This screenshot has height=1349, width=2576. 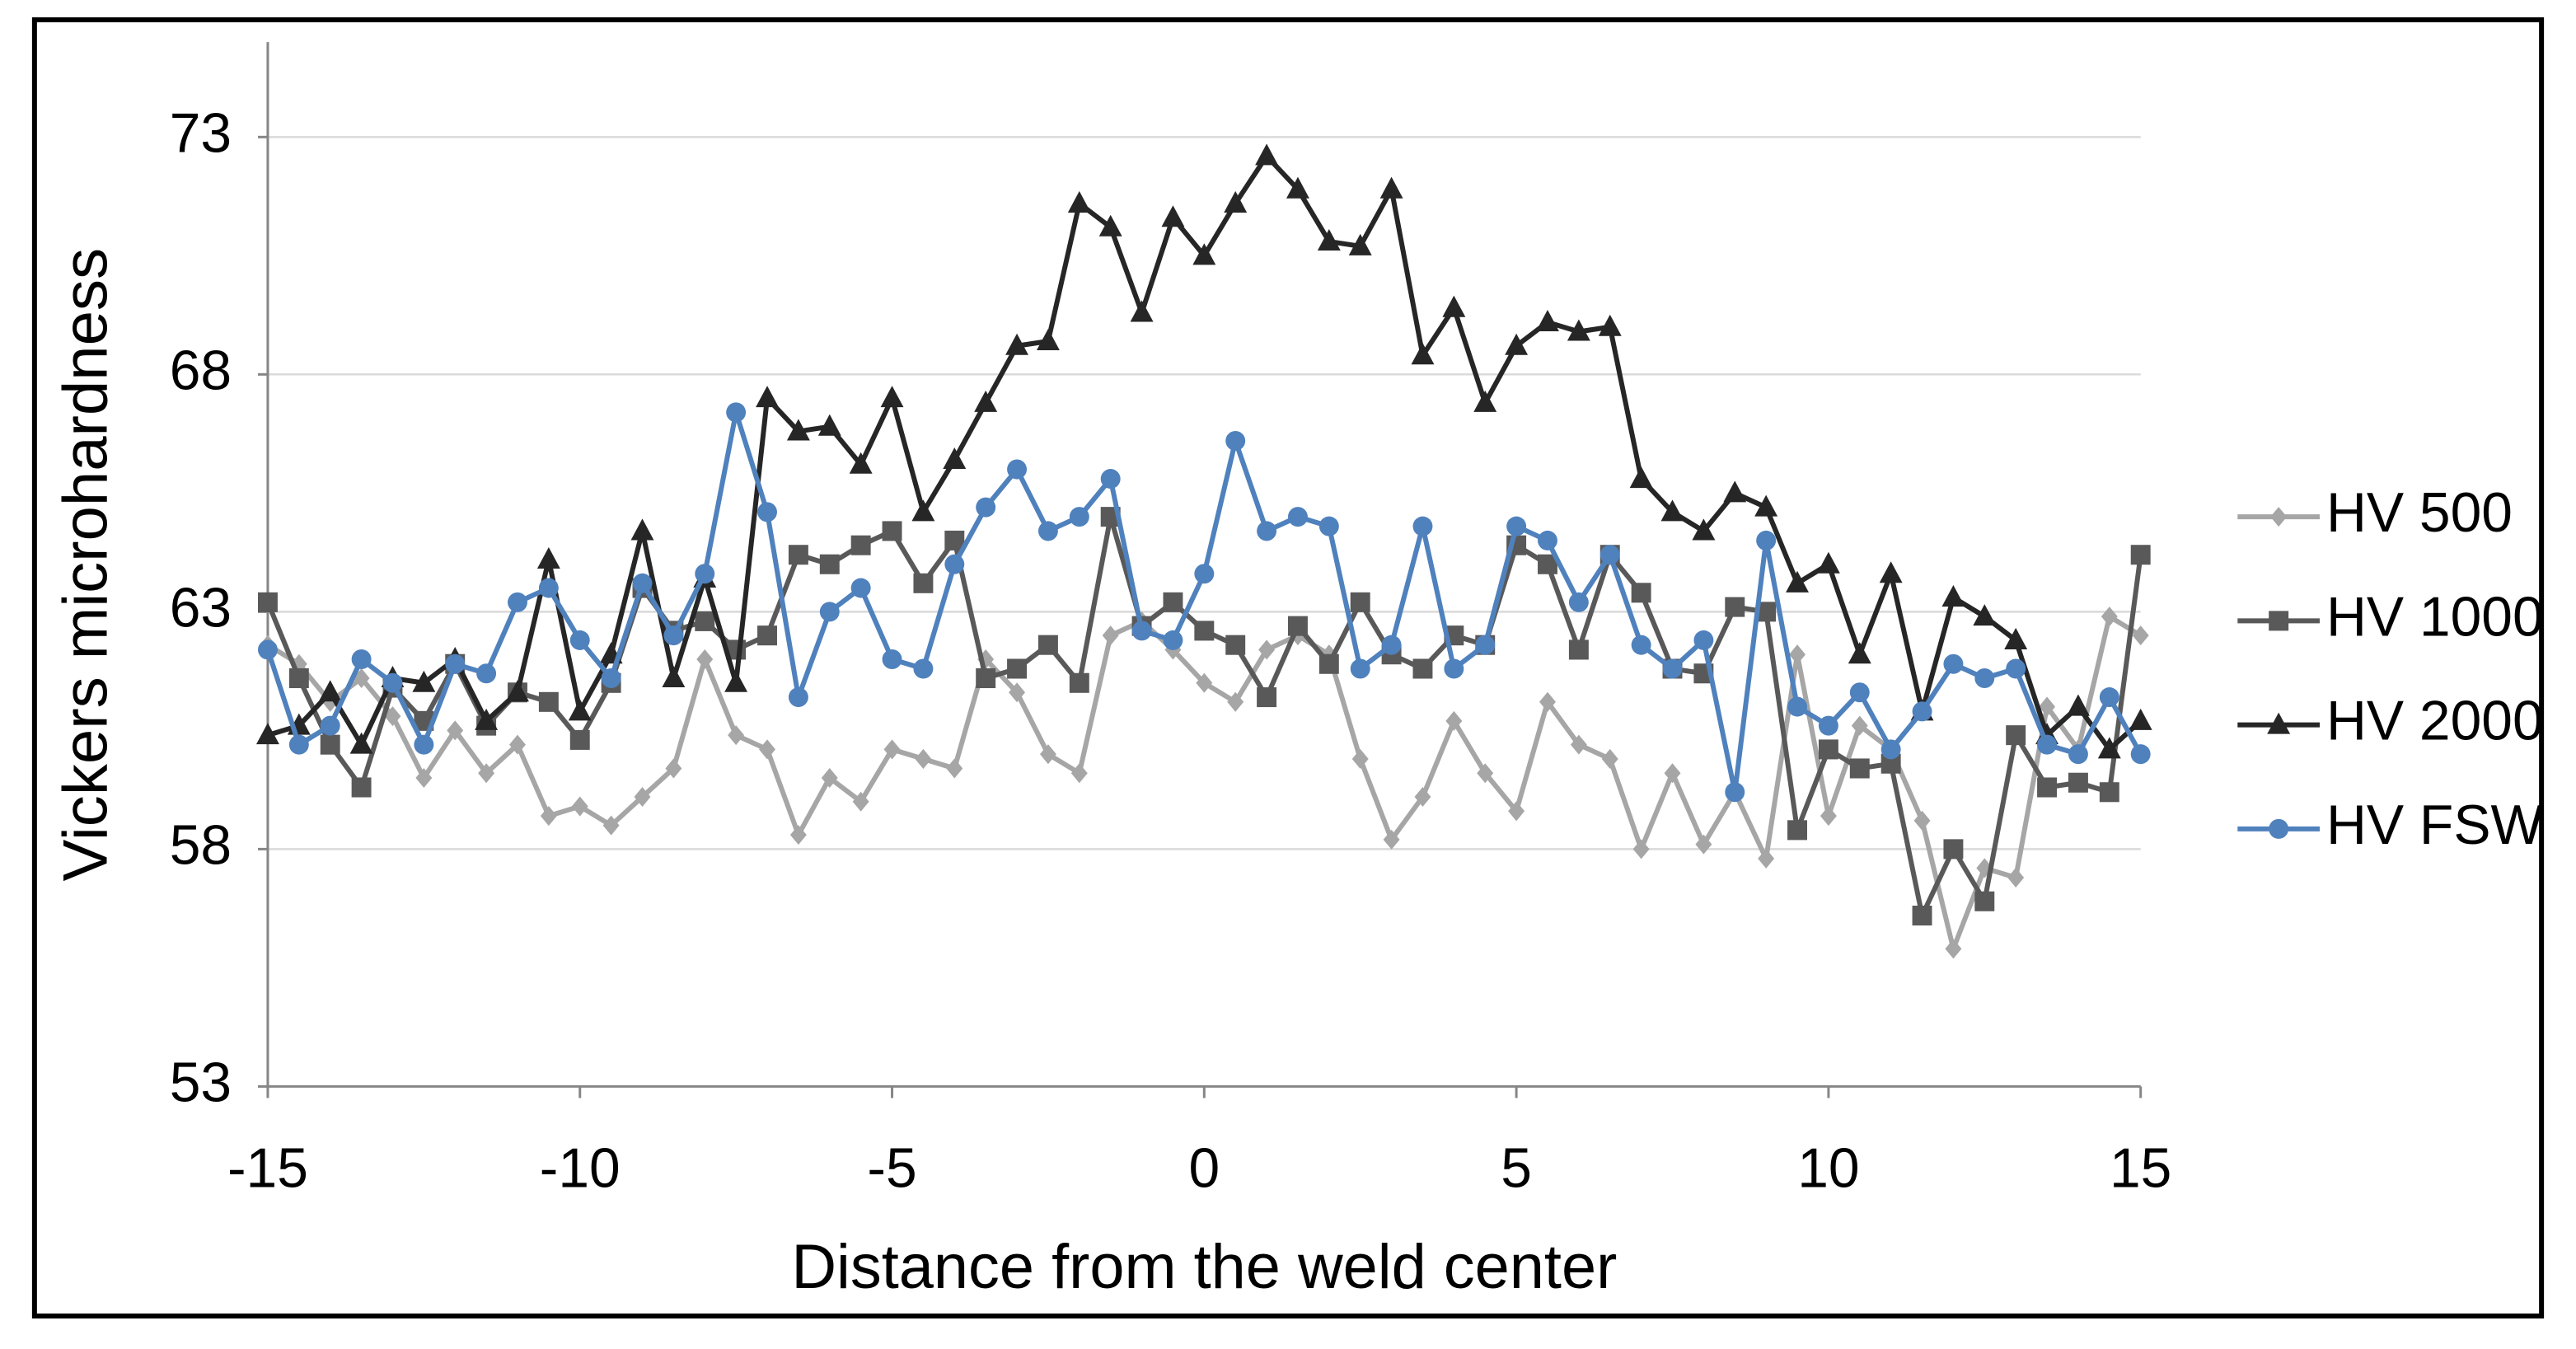 I want to click on y-tick-label: 73, so click(x=201, y=132).